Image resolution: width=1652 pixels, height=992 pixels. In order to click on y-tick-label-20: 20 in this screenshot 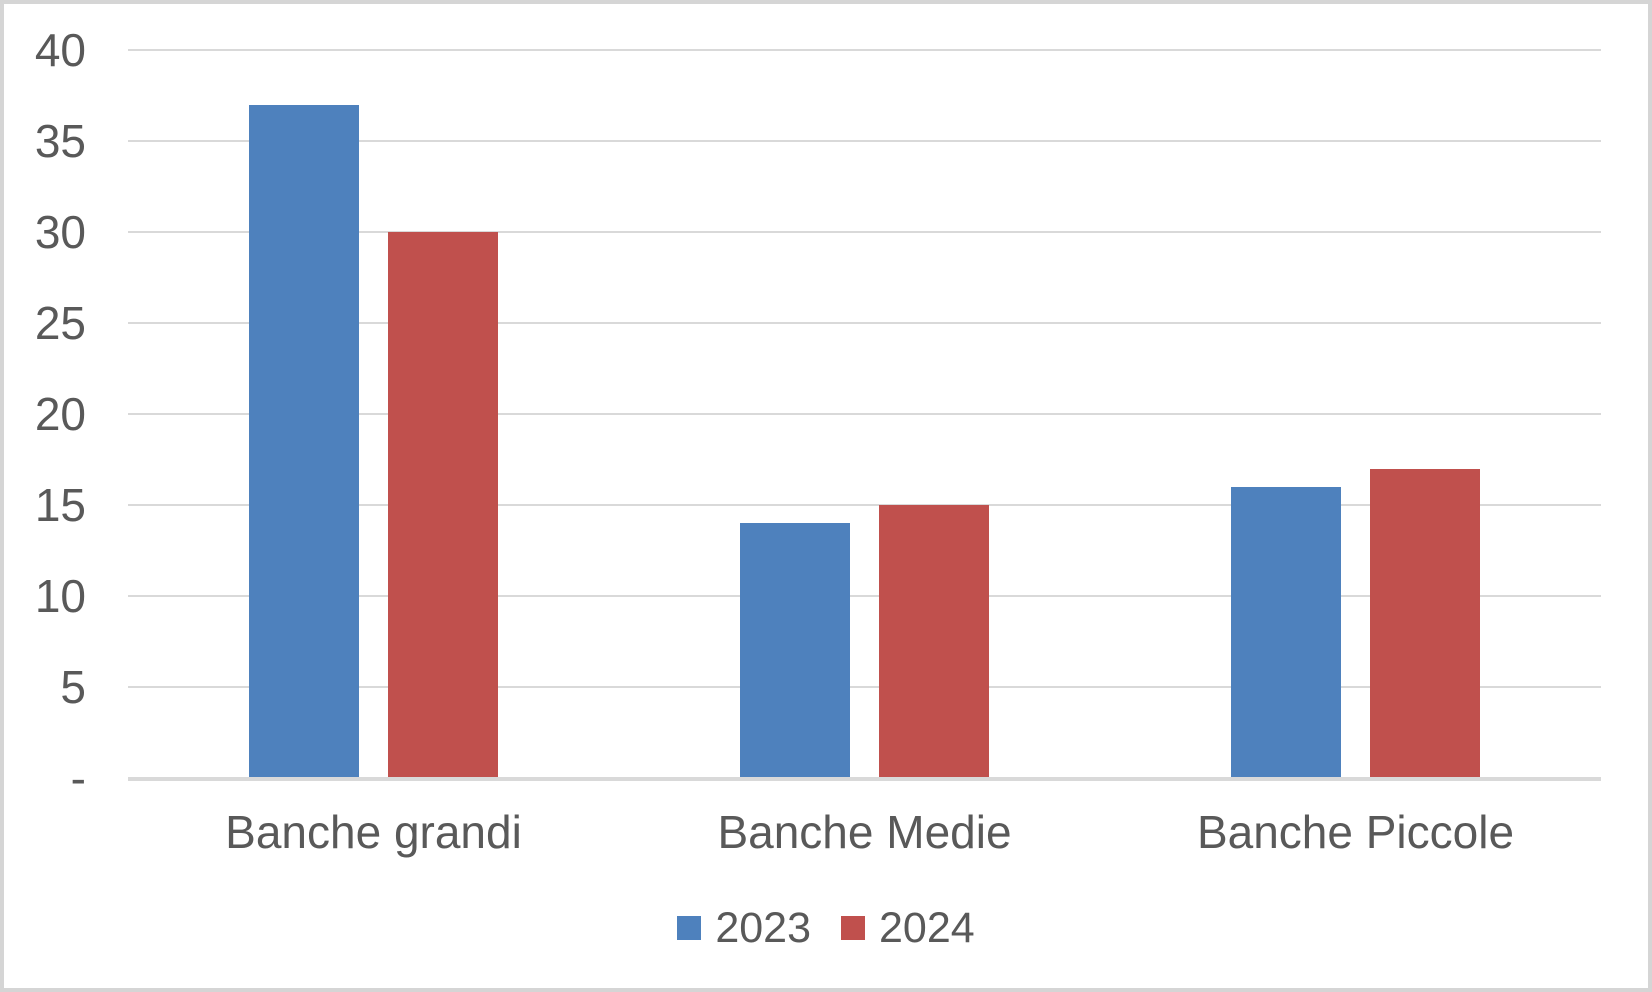, I will do `click(60, 414)`.